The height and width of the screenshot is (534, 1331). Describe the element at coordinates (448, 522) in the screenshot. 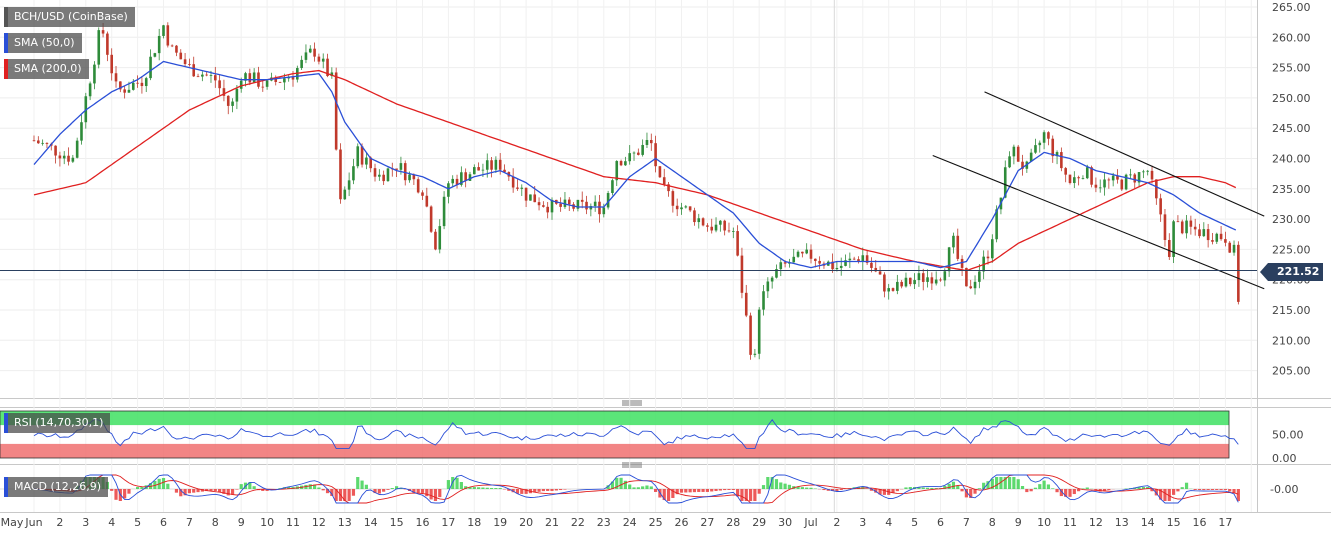

I see `x-tick-label: 17` at that location.